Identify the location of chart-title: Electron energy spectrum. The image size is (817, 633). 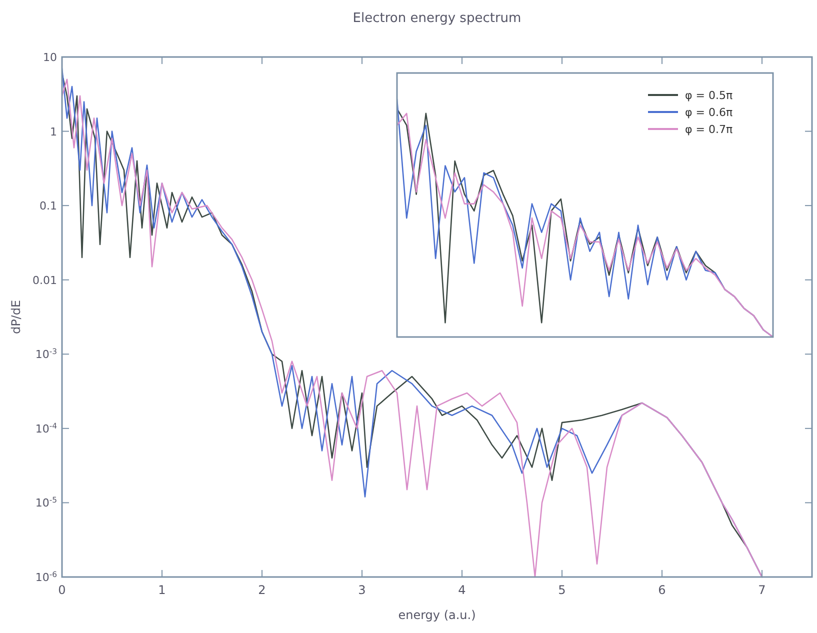
(437, 18).